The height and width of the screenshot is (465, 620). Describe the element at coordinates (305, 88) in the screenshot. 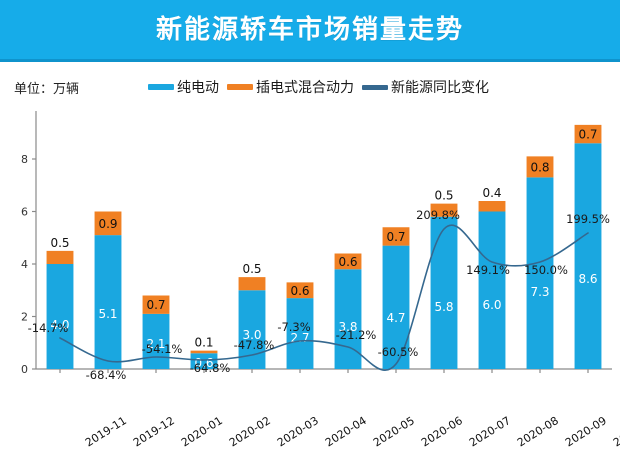

I see `legend-label: 插电式混合动力` at that location.